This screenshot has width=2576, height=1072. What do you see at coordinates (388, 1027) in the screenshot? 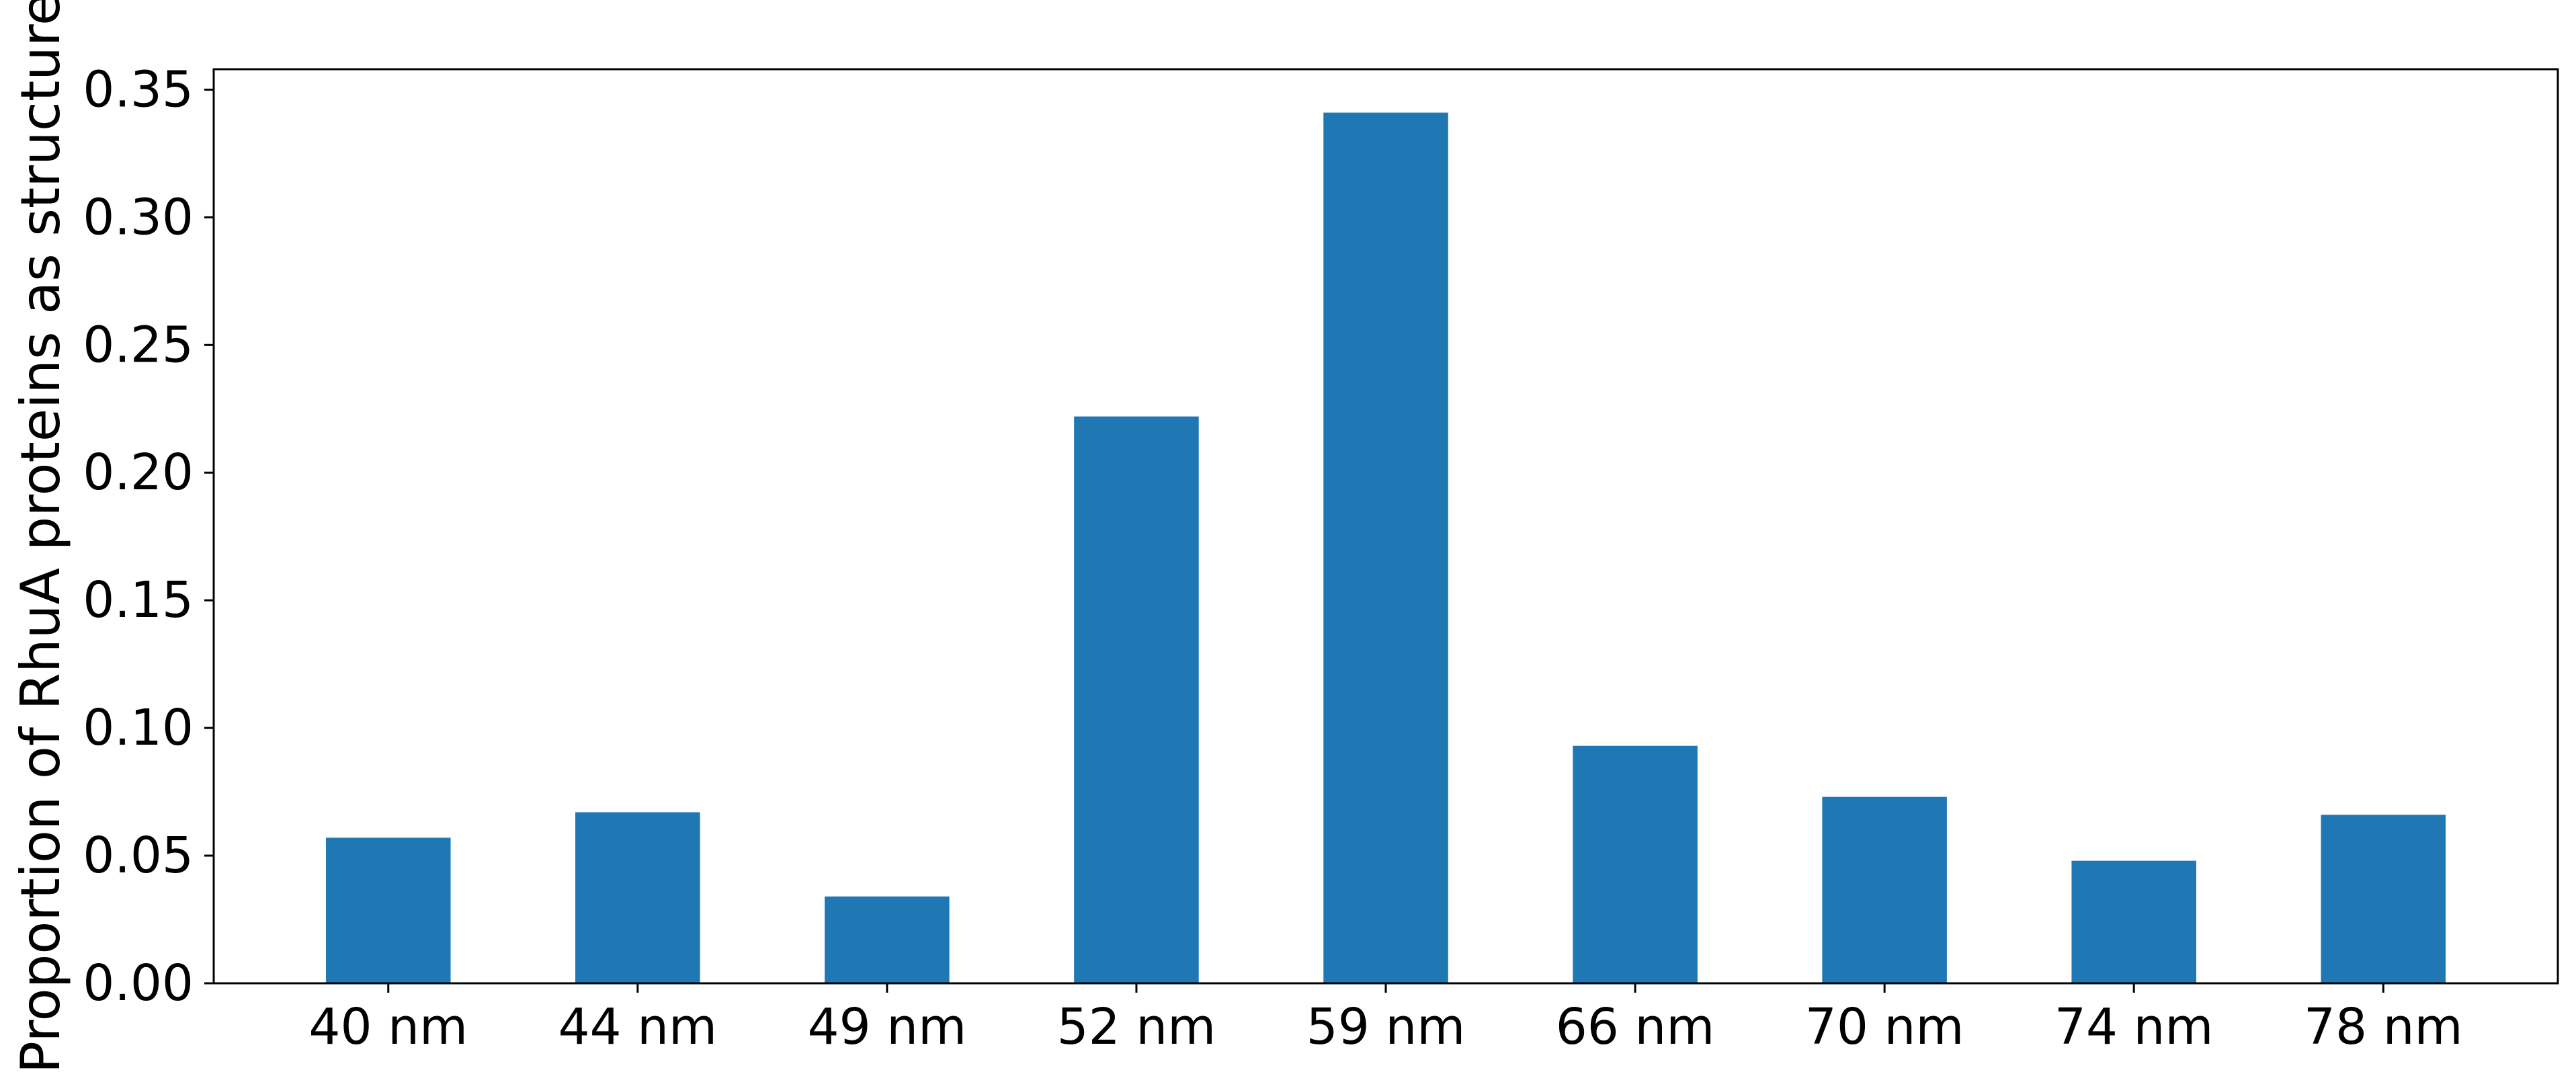
I see `x-tick-label: 40 nm` at bounding box center [388, 1027].